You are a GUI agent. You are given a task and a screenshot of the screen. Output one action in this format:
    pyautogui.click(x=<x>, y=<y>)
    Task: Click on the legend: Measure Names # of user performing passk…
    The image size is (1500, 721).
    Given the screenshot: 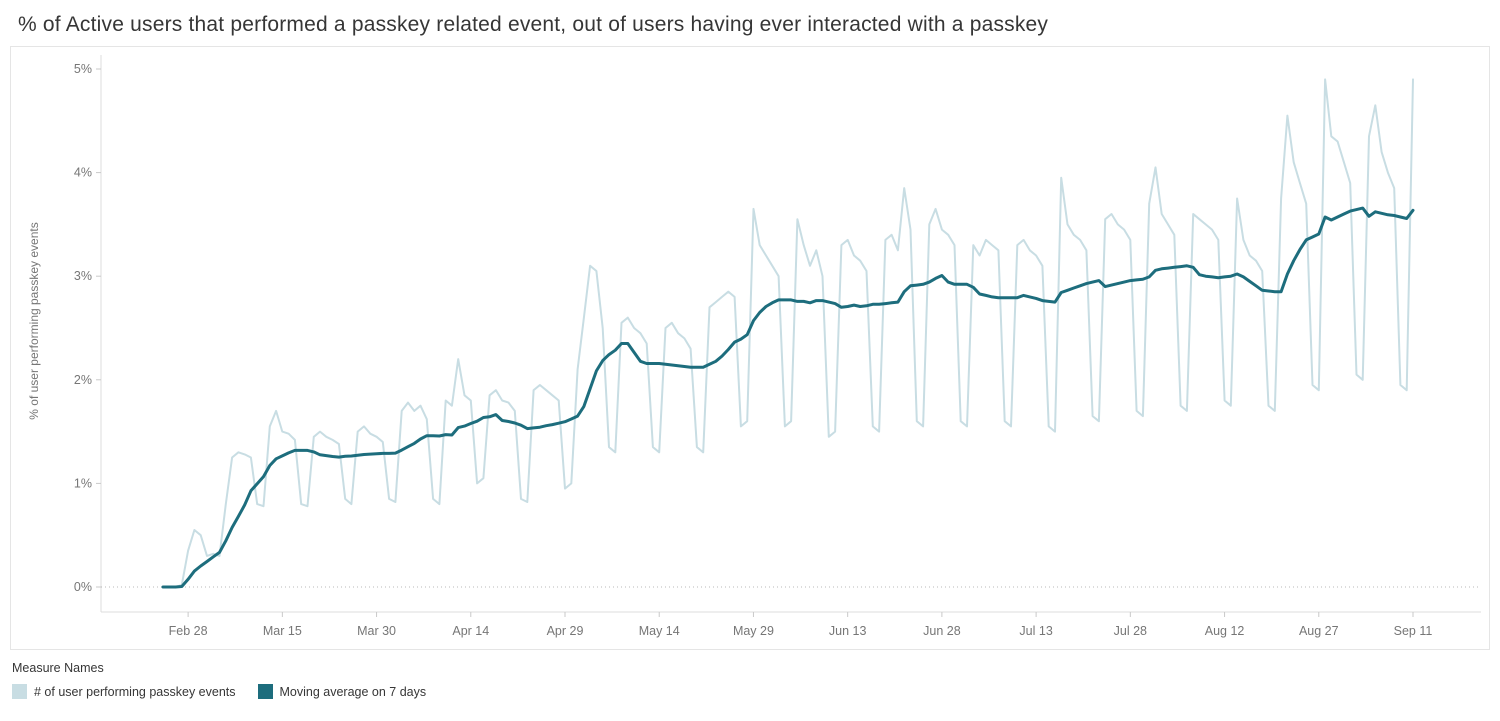 What is the action you would take?
    pyautogui.click(x=750, y=674)
    